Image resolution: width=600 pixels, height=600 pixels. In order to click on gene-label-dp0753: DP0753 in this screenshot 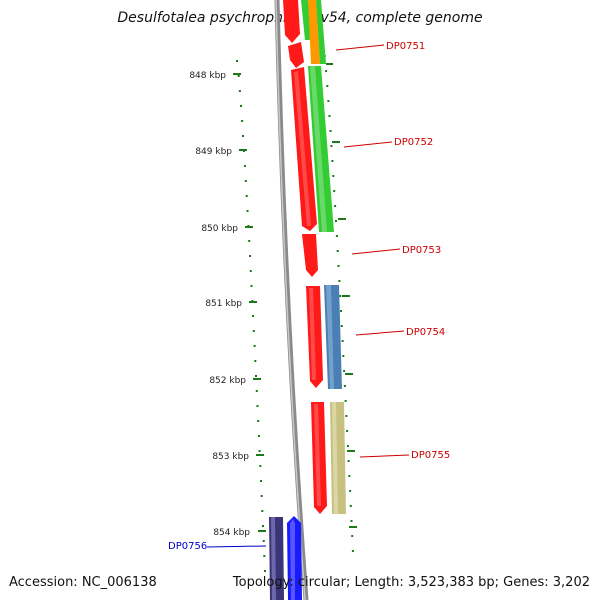, I will do `click(421, 250)`.